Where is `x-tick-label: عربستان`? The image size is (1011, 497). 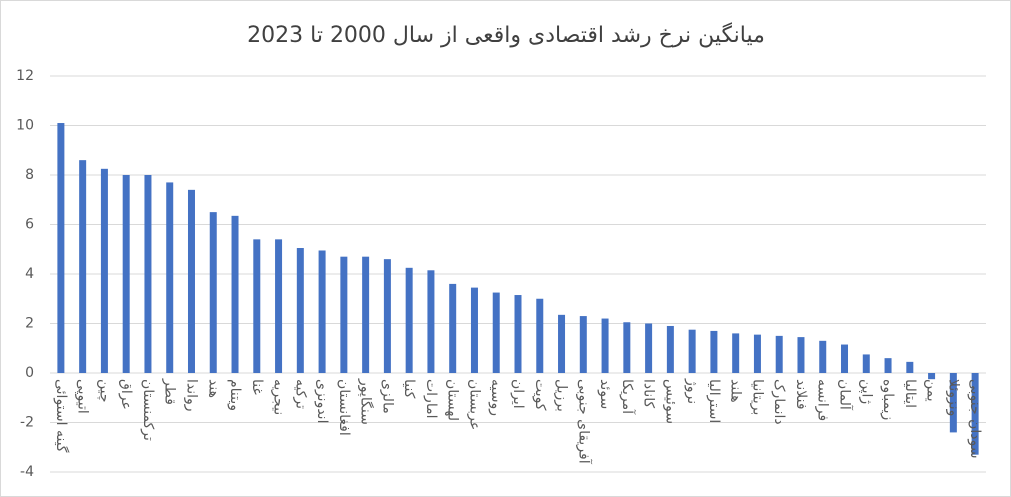 x-tick-label: عربستان is located at coordinates (474, 404).